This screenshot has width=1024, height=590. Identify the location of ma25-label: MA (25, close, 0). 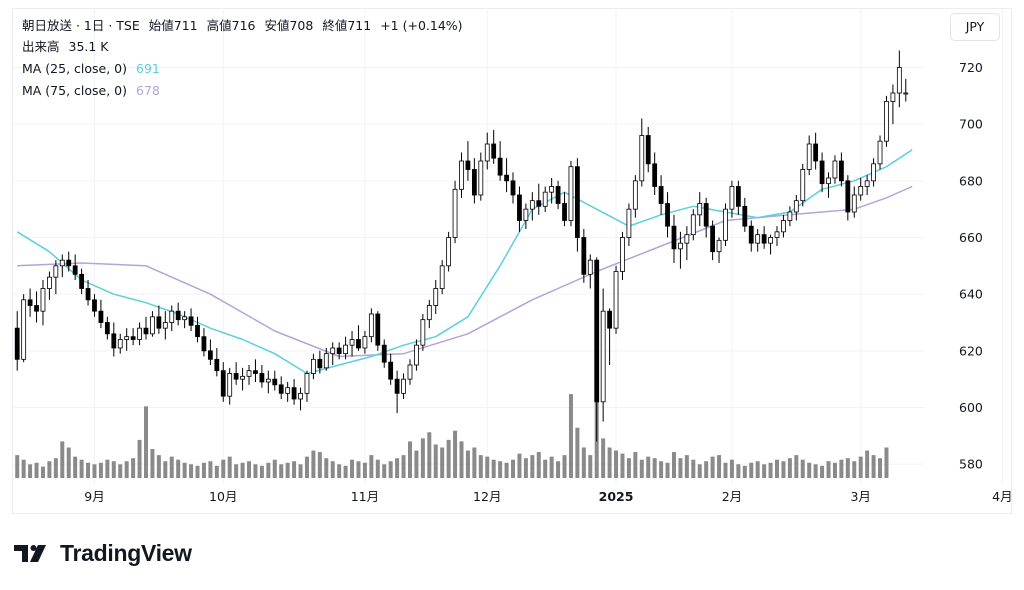
(75, 68).